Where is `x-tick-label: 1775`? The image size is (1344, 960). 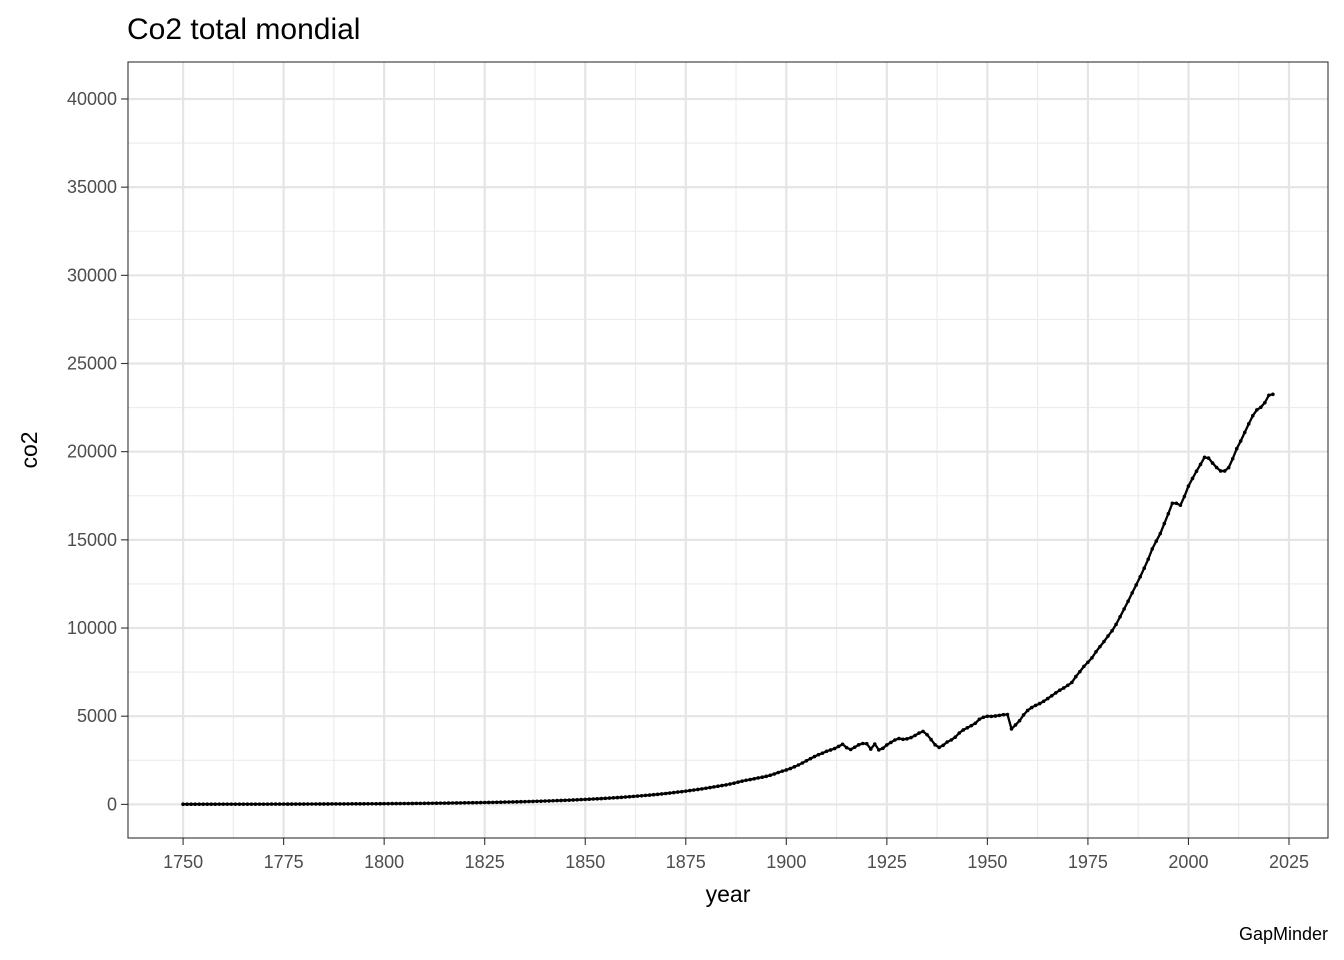
x-tick-label: 1775 is located at coordinates (284, 862).